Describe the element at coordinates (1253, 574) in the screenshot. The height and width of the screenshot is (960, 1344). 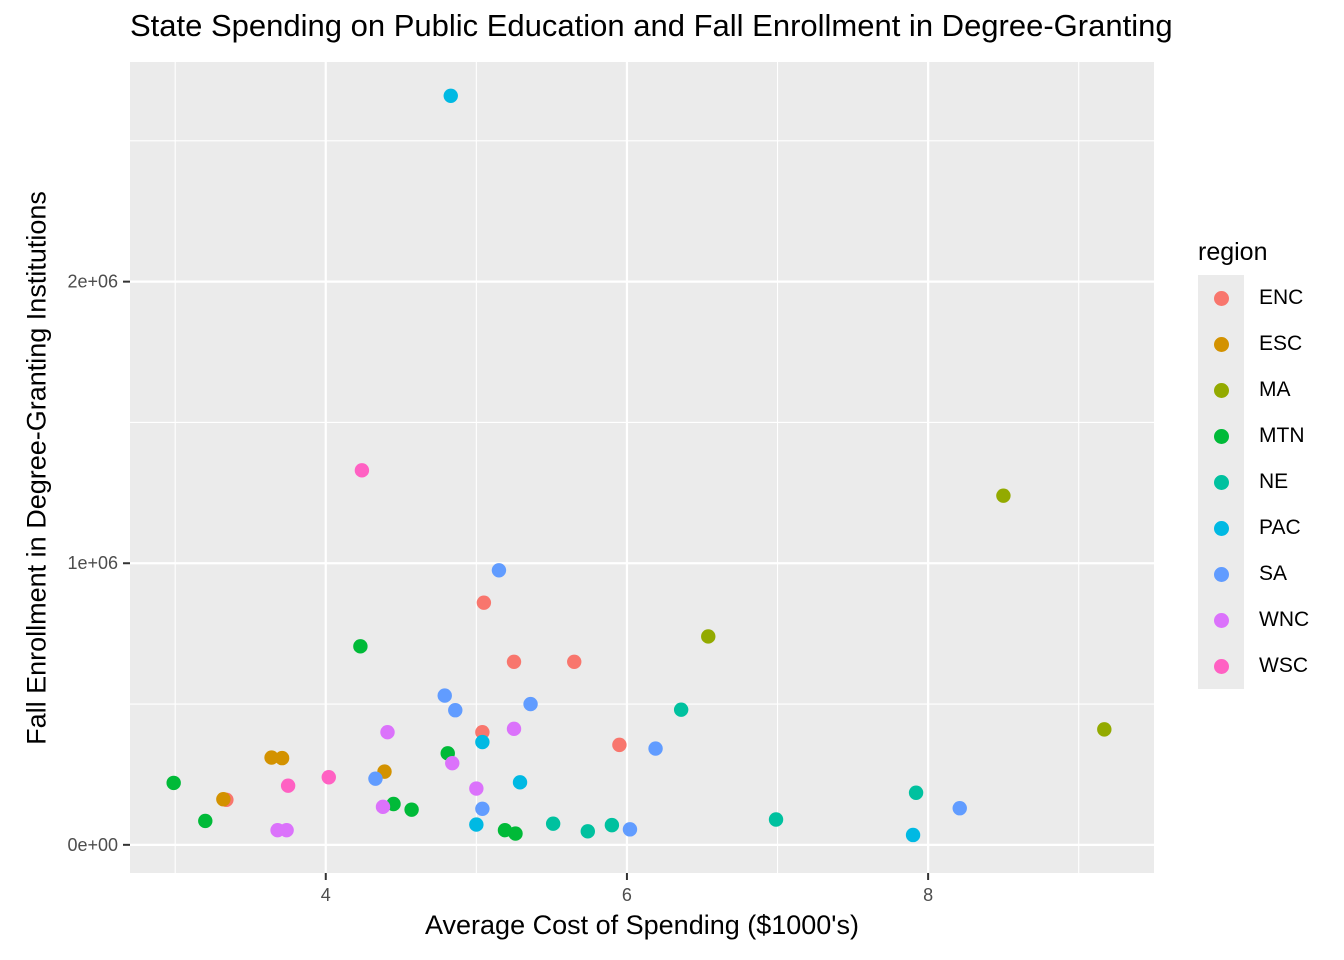
I see `legend-item-sa: SA` at that location.